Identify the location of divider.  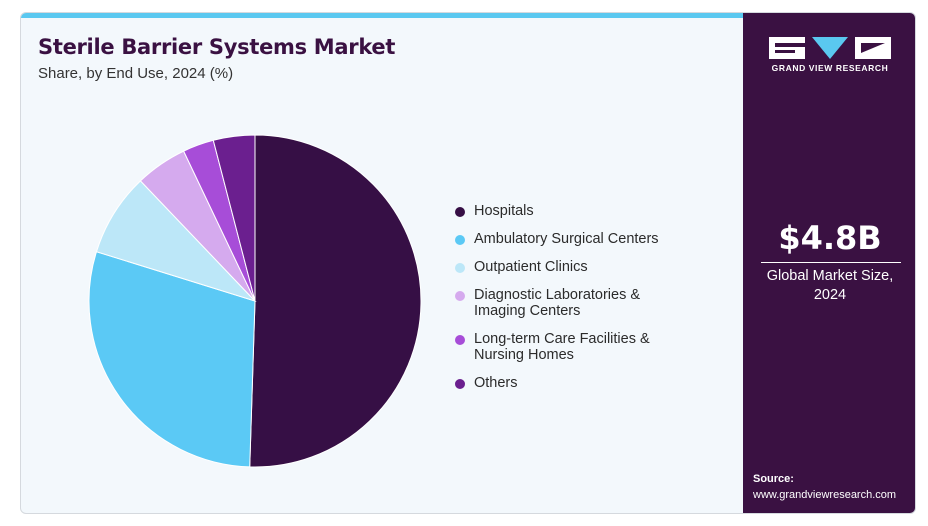
(831, 262).